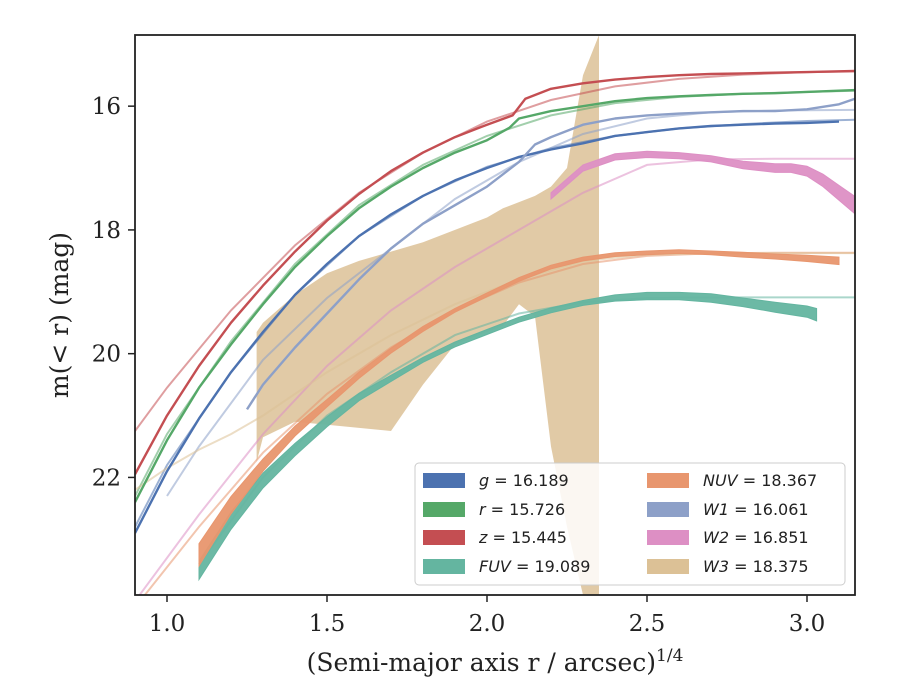  What do you see at coordinates (760, 480) in the screenshot?
I see `legend-label-nuv: NUV = 18.367` at bounding box center [760, 480].